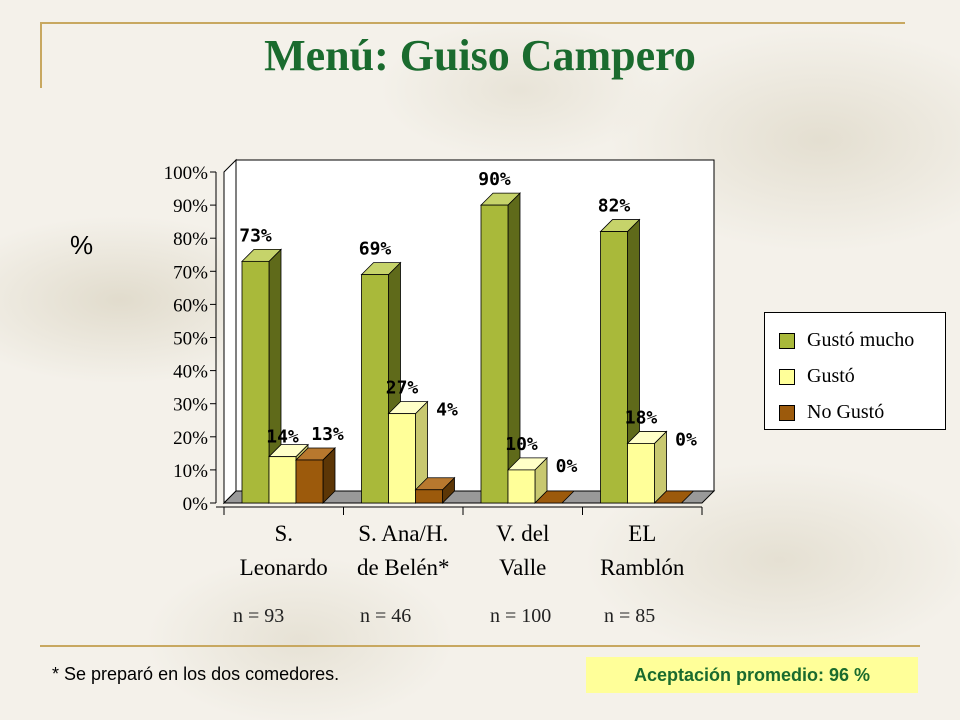 This screenshot has height=720, width=960. I want to click on y-tick-label: 20%, so click(190, 438).